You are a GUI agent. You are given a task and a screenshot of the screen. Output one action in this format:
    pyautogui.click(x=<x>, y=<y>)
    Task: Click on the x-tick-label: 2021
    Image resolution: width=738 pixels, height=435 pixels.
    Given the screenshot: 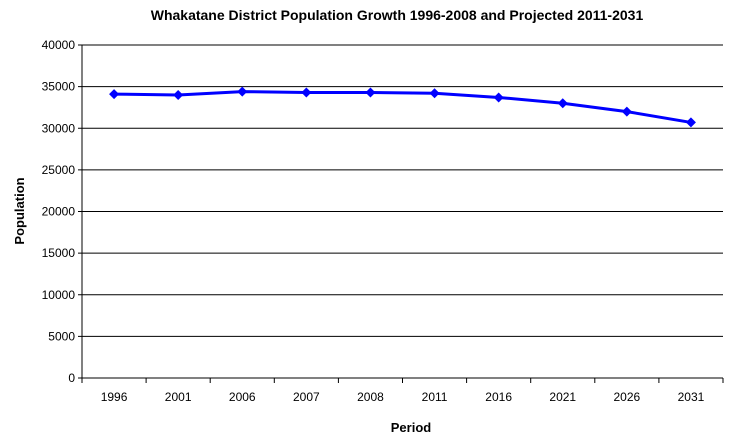 What is the action you would take?
    pyautogui.click(x=562, y=397)
    